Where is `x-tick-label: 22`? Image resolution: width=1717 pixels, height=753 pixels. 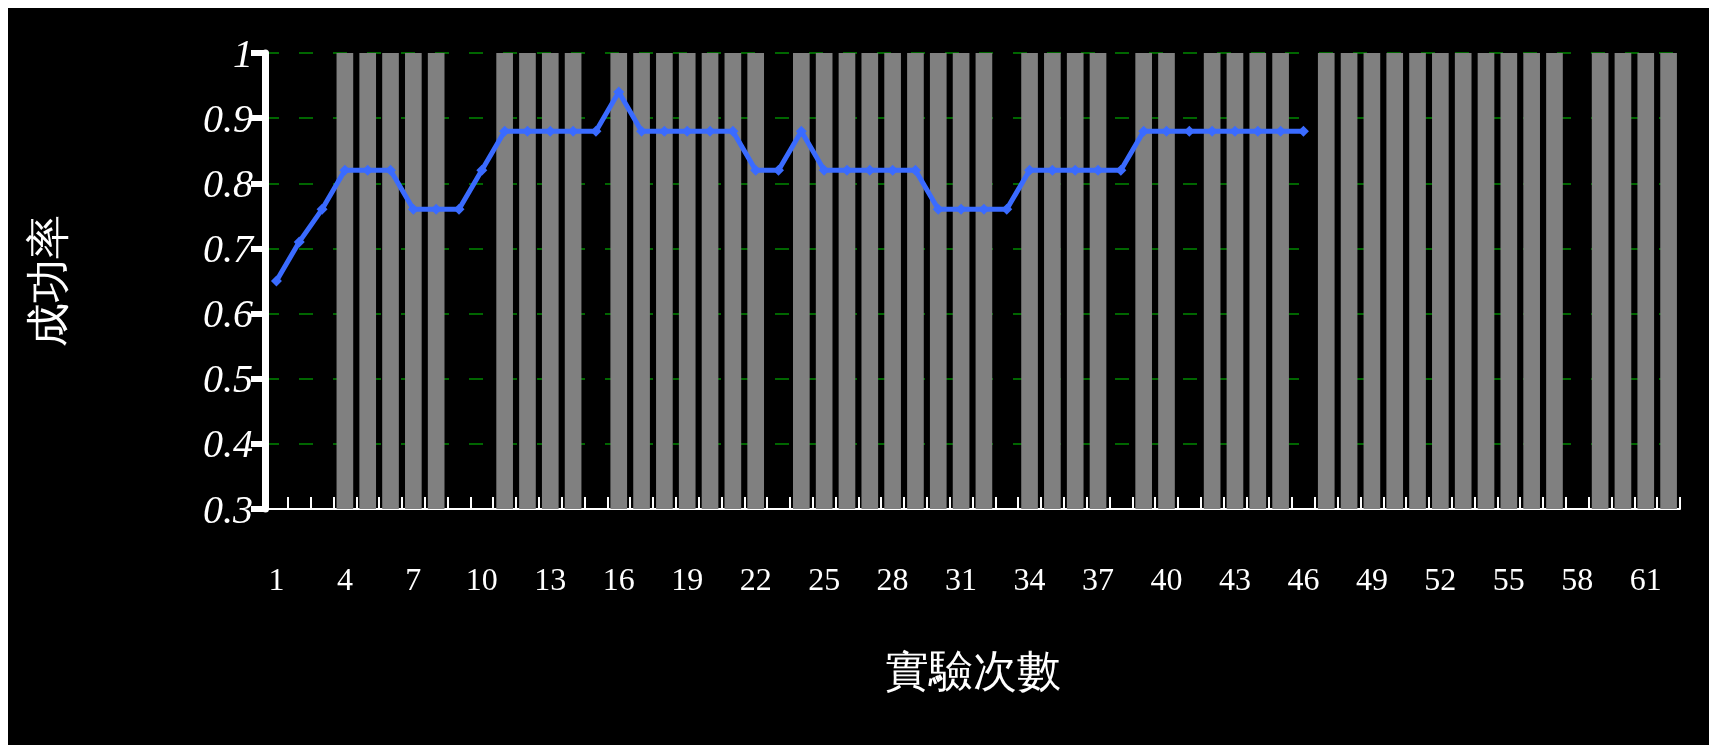 x-tick-label: 22 is located at coordinates (755, 579).